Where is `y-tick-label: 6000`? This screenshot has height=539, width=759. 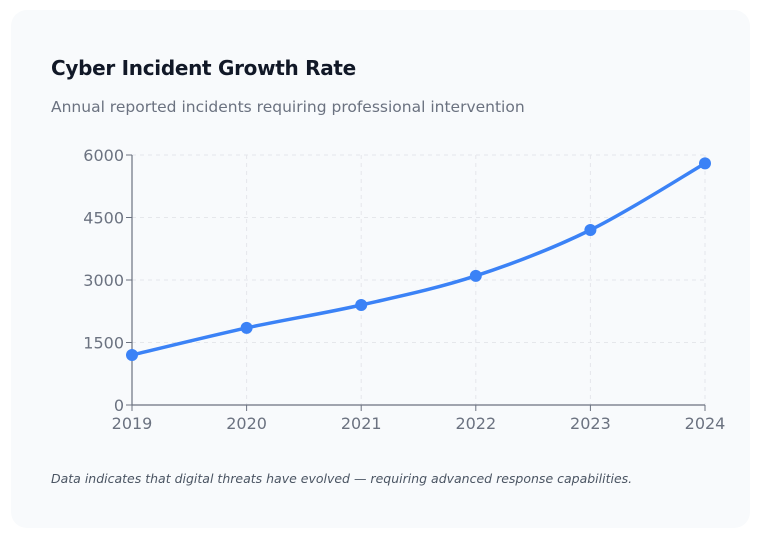 y-tick-label: 6000 is located at coordinates (103, 155).